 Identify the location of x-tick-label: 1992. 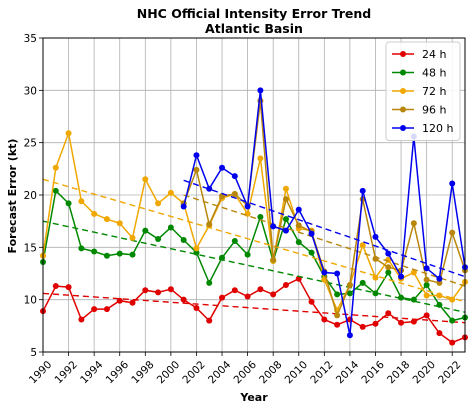
(66, 372).